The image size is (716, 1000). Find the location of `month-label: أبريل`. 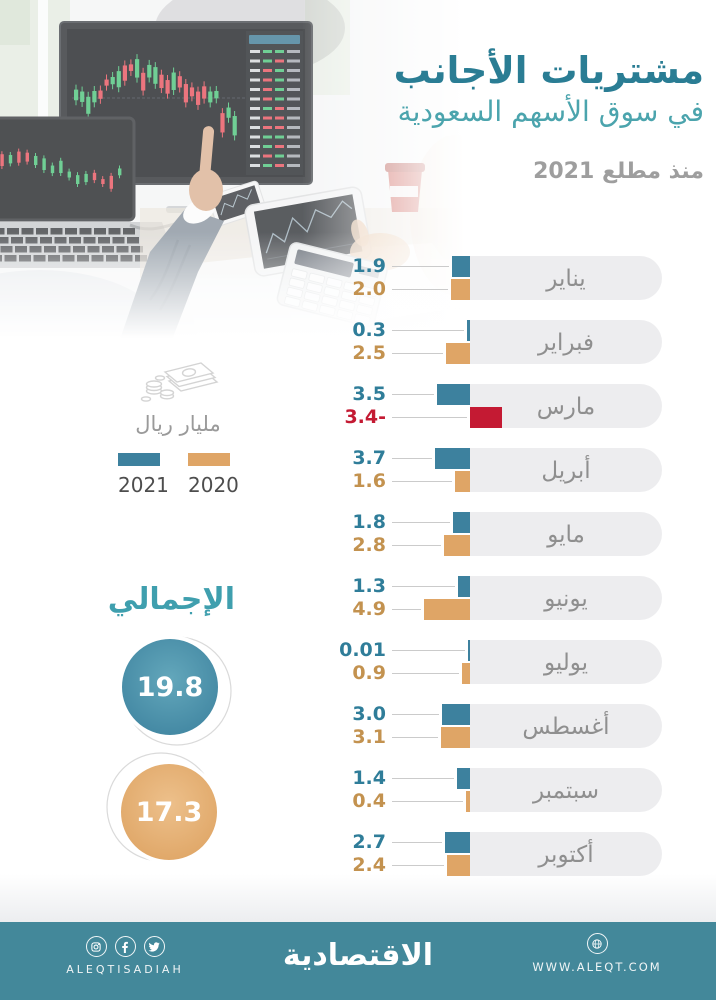

month-label: أبريل is located at coordinates (566, 471).